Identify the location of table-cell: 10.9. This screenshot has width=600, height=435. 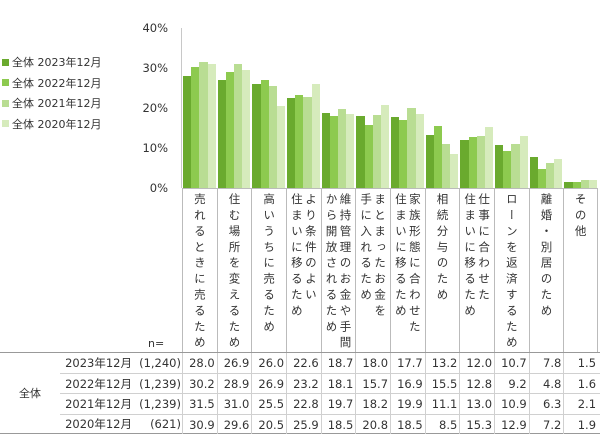
(511, 404).